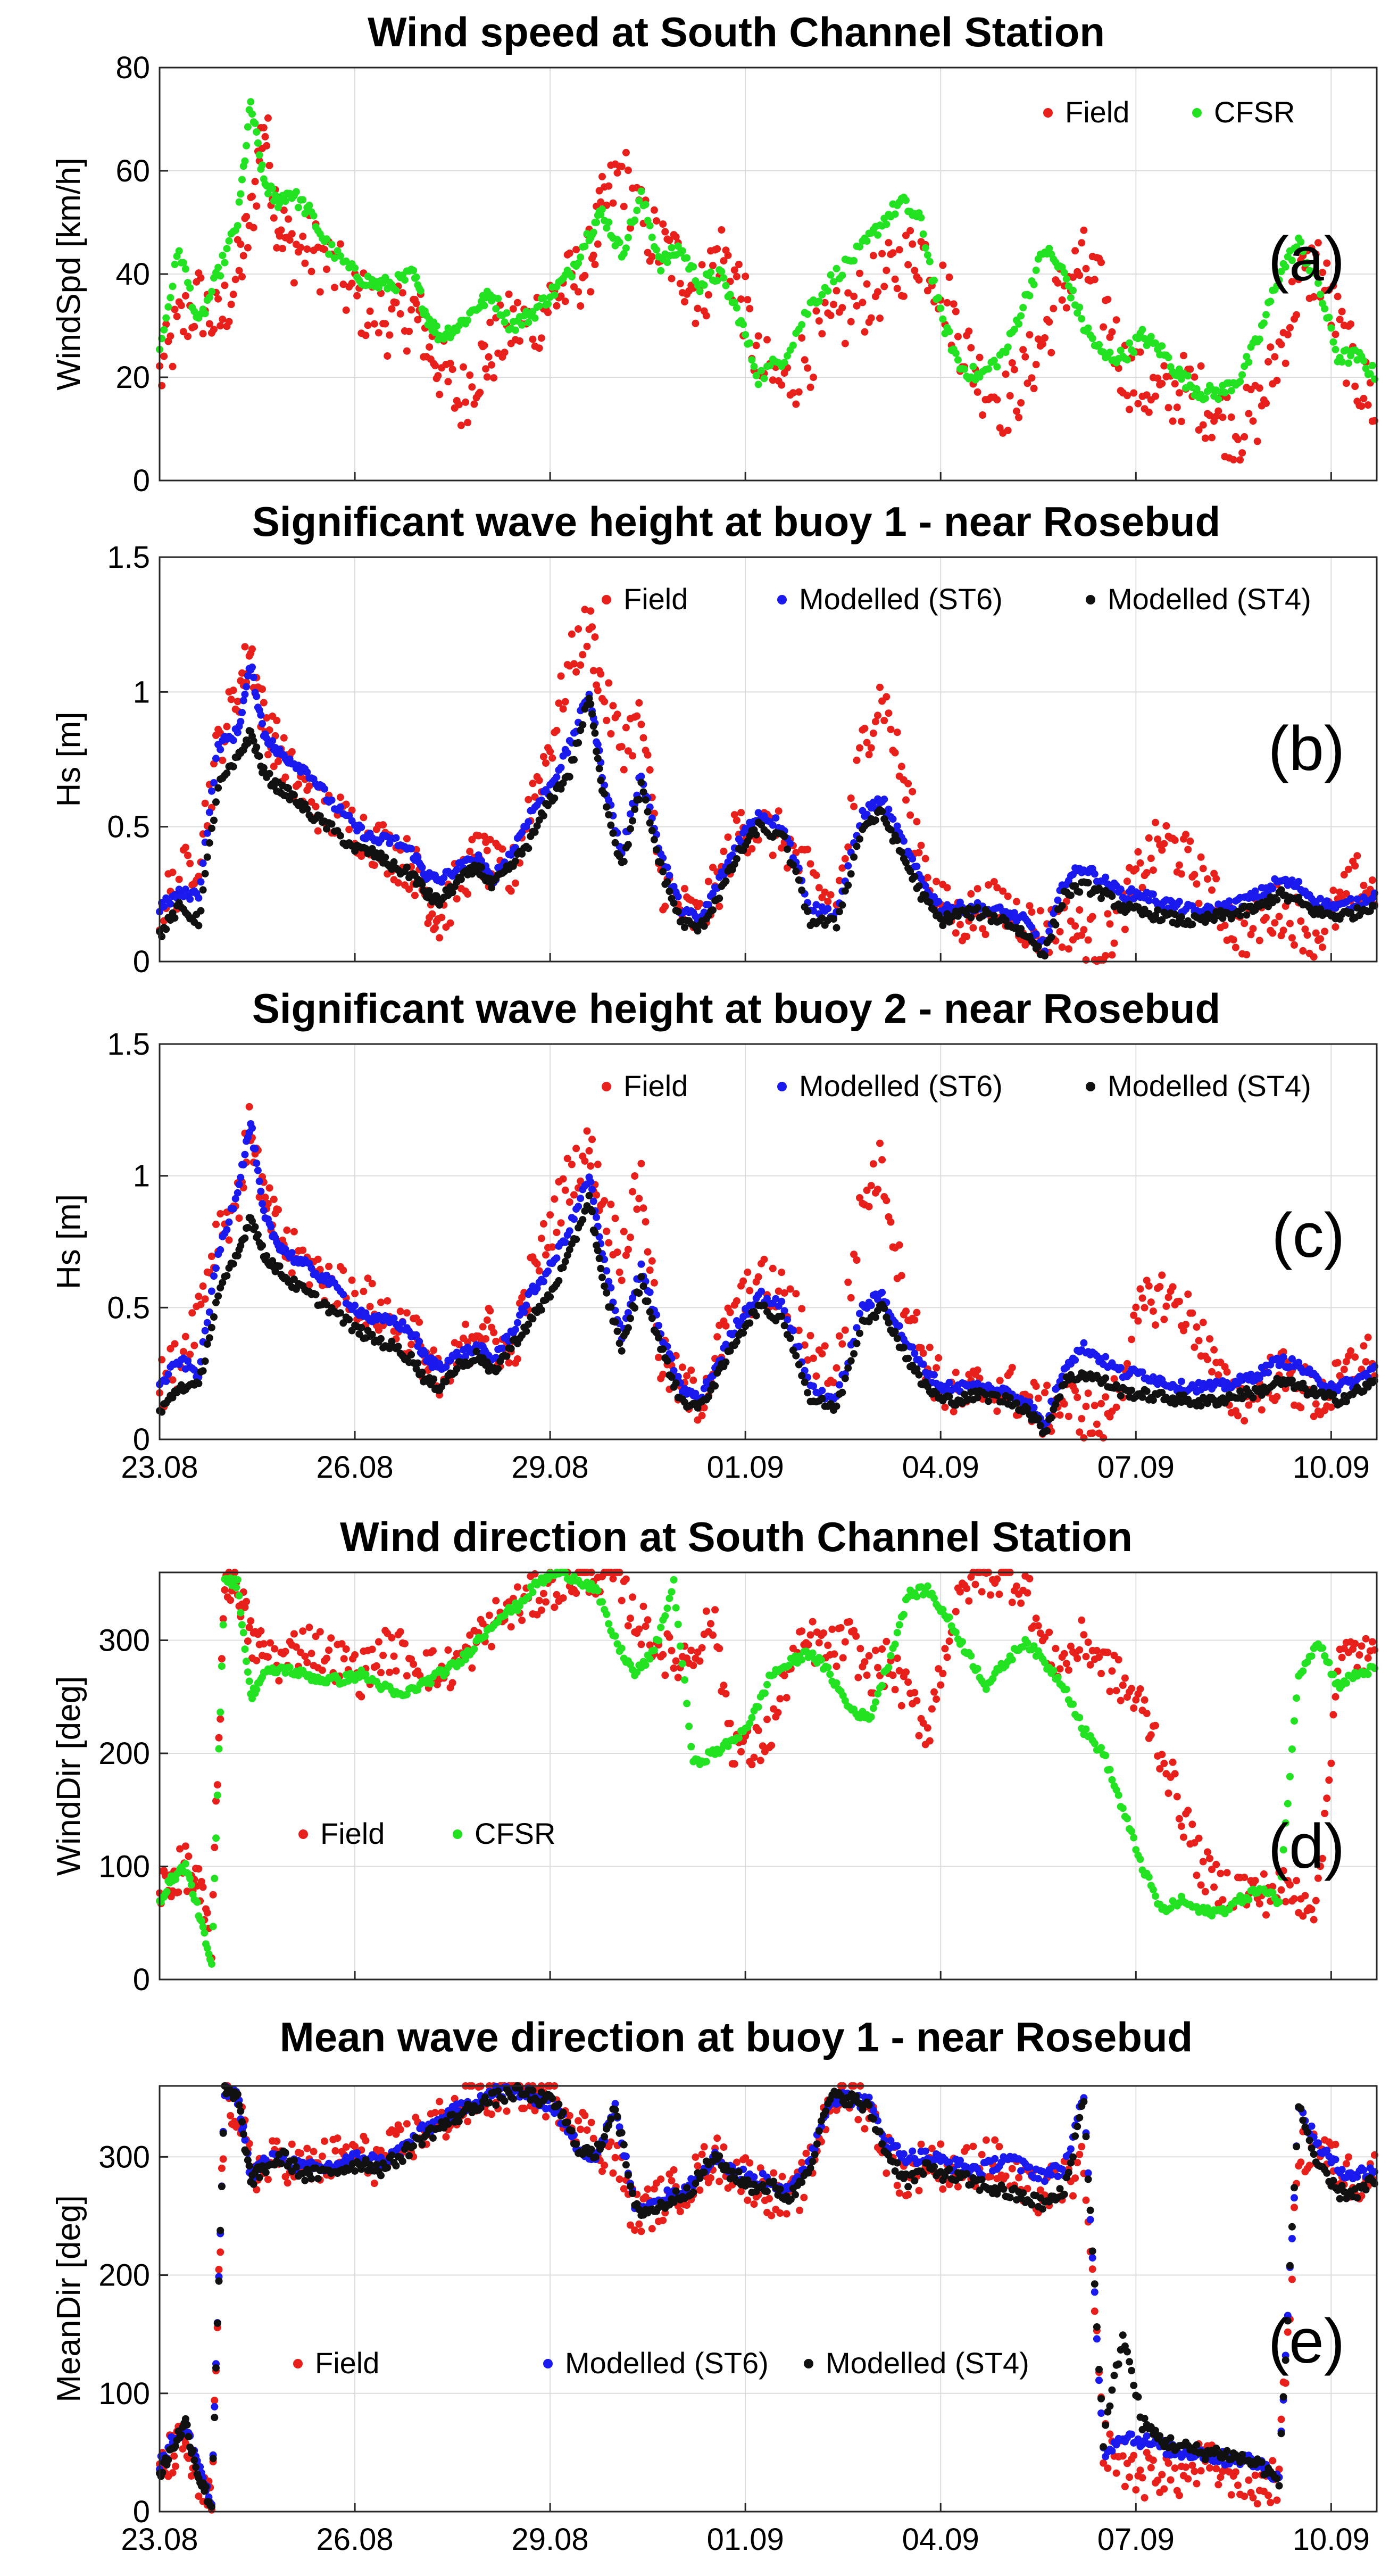 The width and height of the screenshot is (1398, 2576). I want to click on y-tick-label: 0, so click(141, 480).